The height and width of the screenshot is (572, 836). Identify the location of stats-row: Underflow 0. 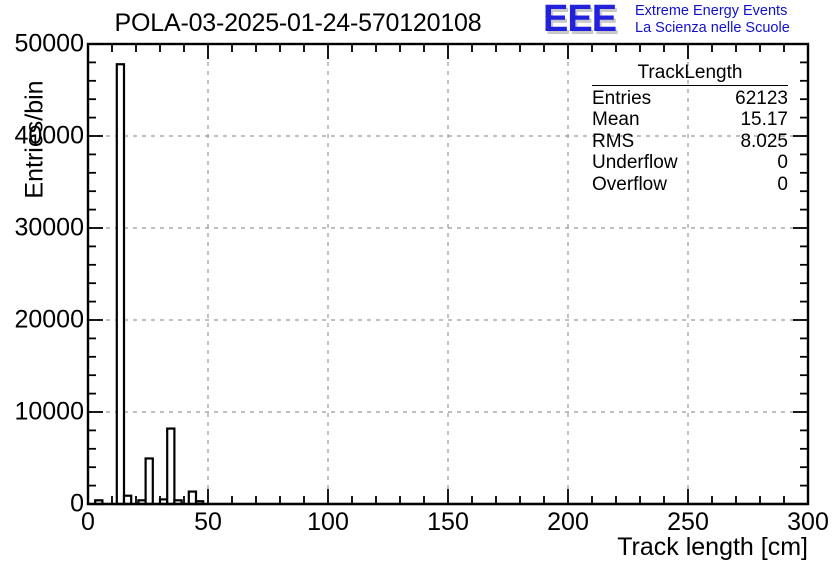
(690, 163).